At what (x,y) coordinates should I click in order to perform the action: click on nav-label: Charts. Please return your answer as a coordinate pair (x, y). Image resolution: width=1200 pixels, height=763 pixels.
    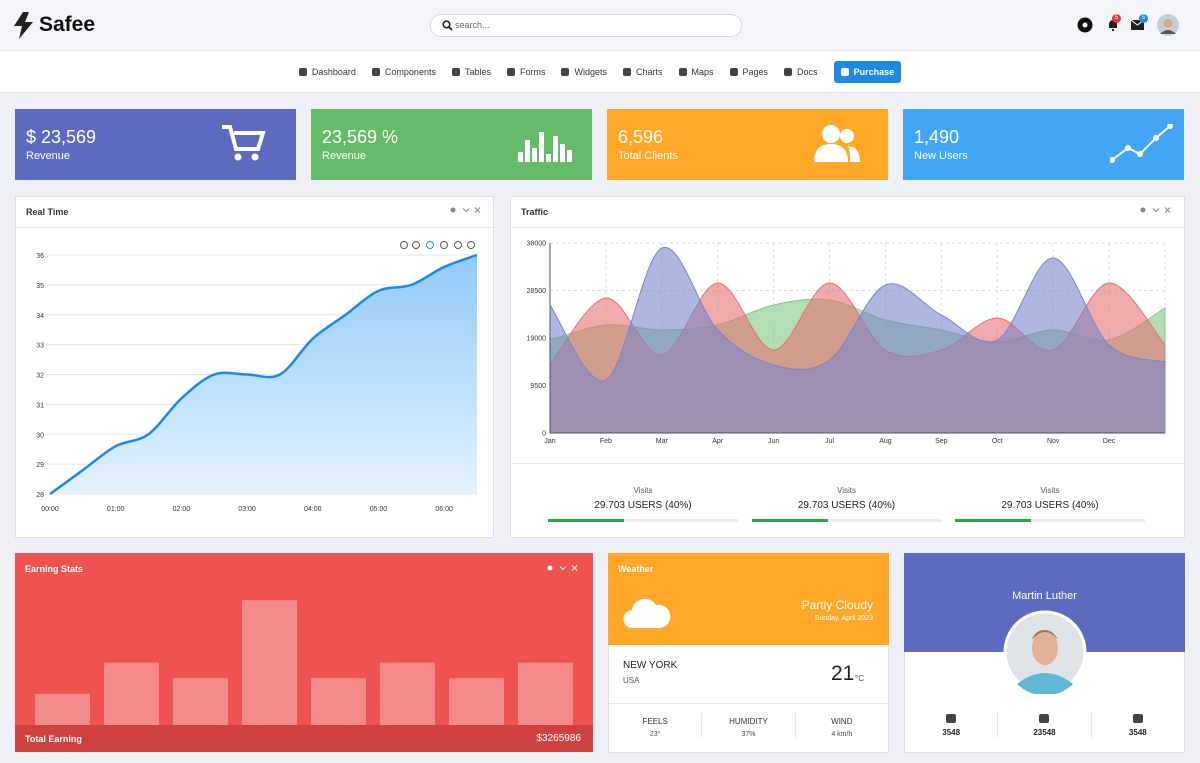
    Looking at the image, I should click on (649, 71).